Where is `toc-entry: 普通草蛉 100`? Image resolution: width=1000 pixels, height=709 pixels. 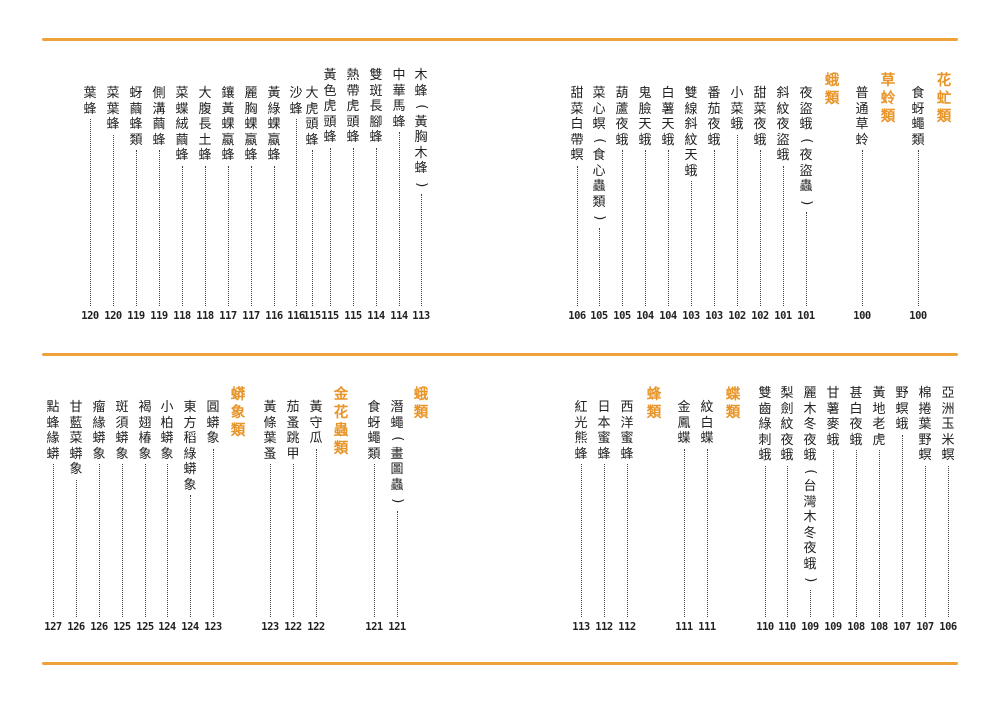
toc-entry: 普通草蛉 100 is located at coordinates (862, 204).